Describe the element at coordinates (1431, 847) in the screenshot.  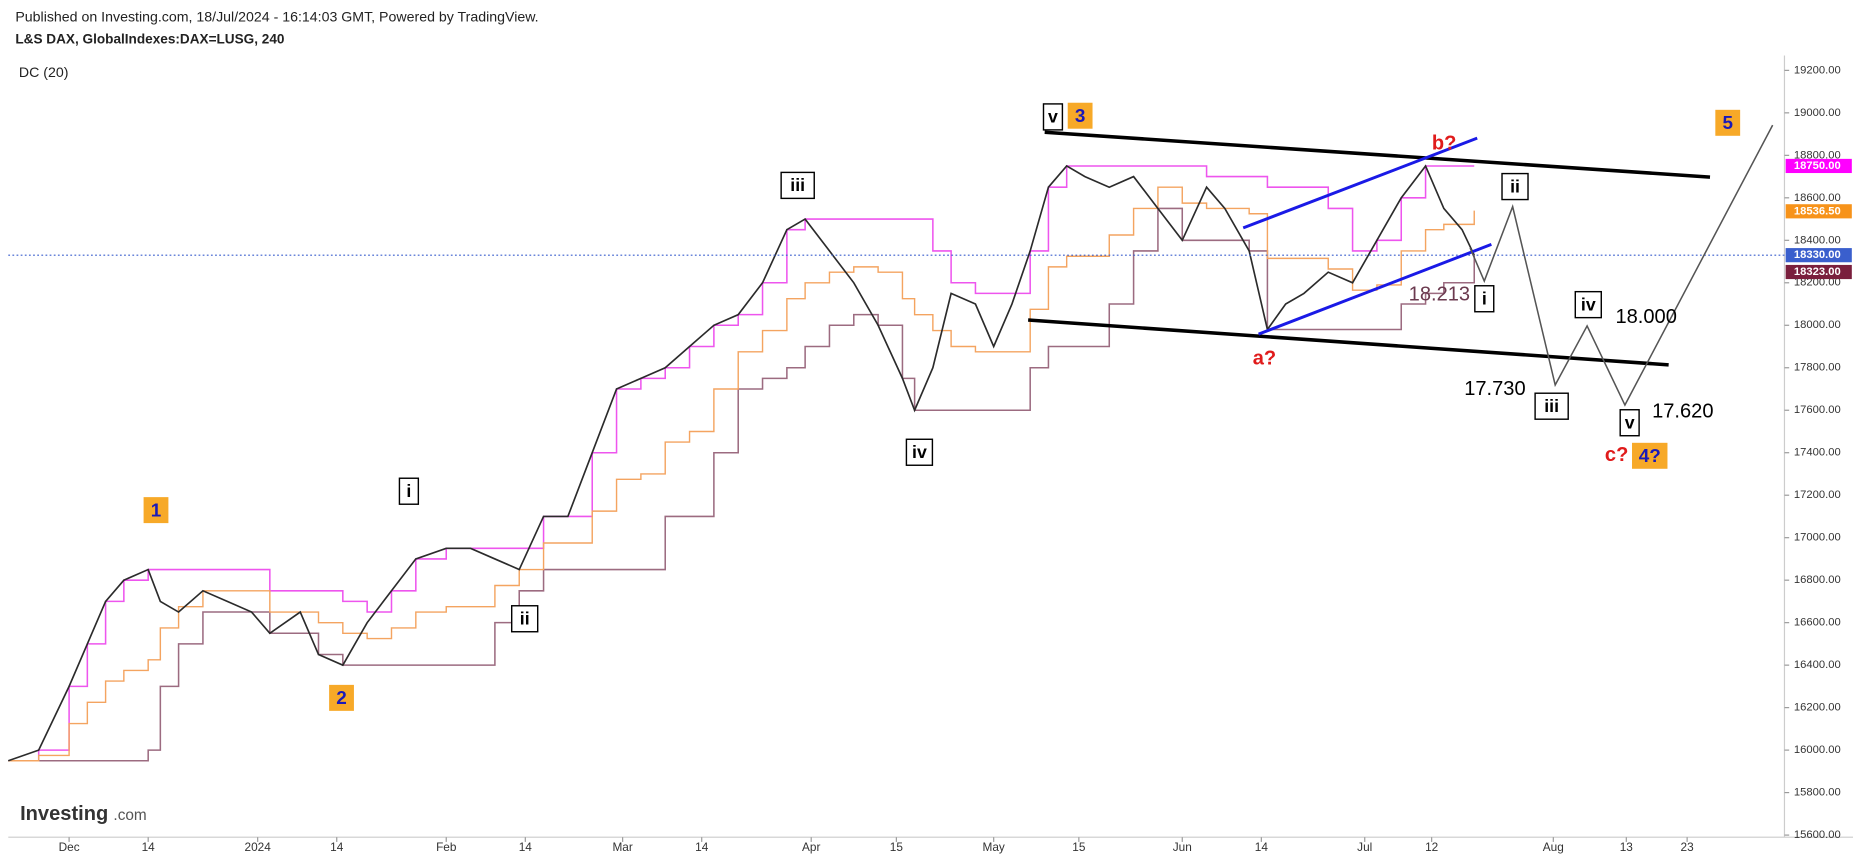
I see `x-tick-label: 12` at that location.